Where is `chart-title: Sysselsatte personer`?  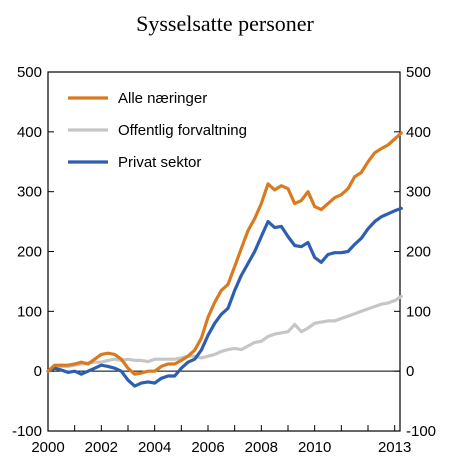 chart-title: Sysselsatte personer is located at coordinates (225, 23).